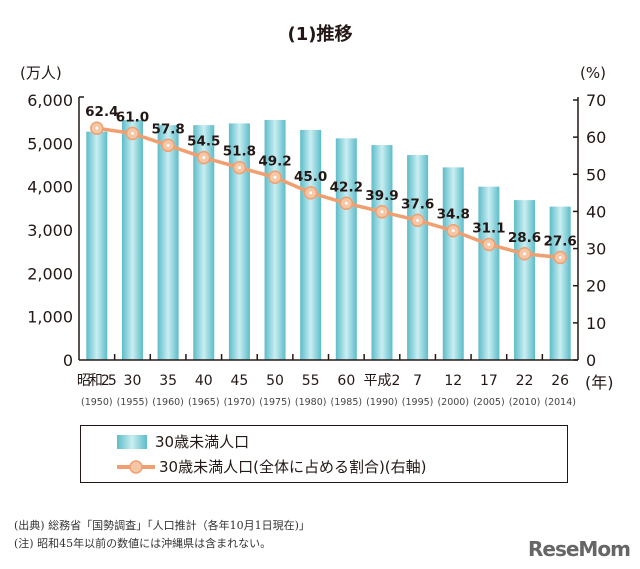  Describe the element at coordinates (382, 381) in the screenshot. I see `x-tick-label: 平成2` at that location.